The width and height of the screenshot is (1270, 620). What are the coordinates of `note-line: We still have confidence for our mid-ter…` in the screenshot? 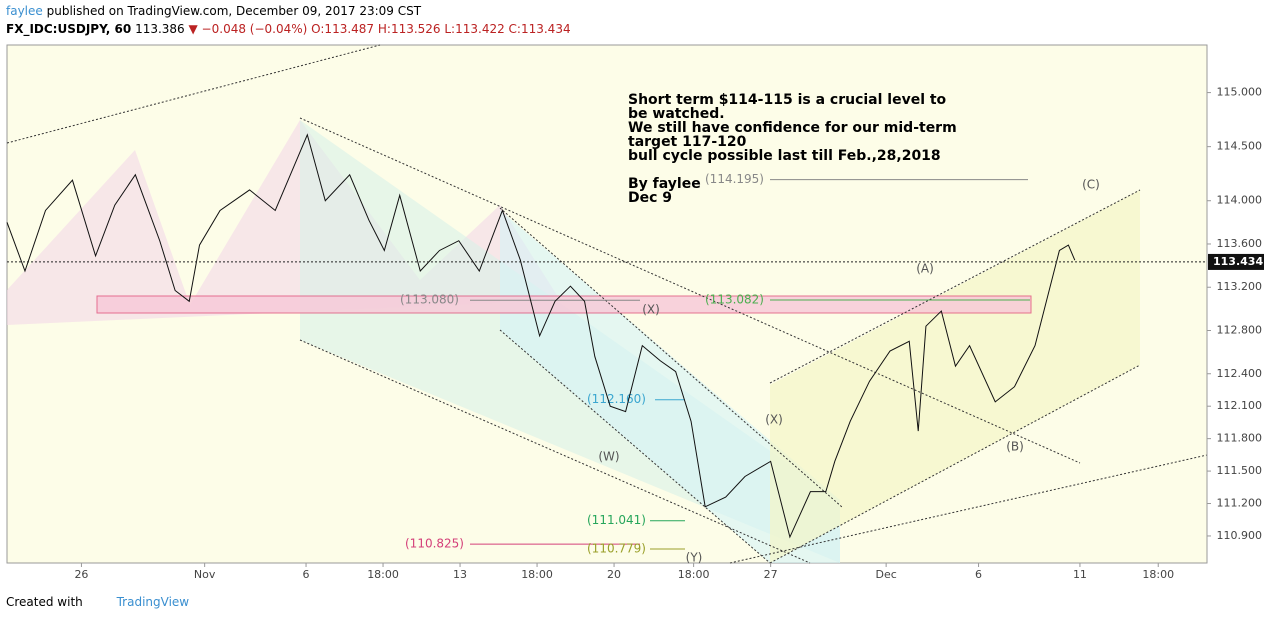 It's located at (792, 128).